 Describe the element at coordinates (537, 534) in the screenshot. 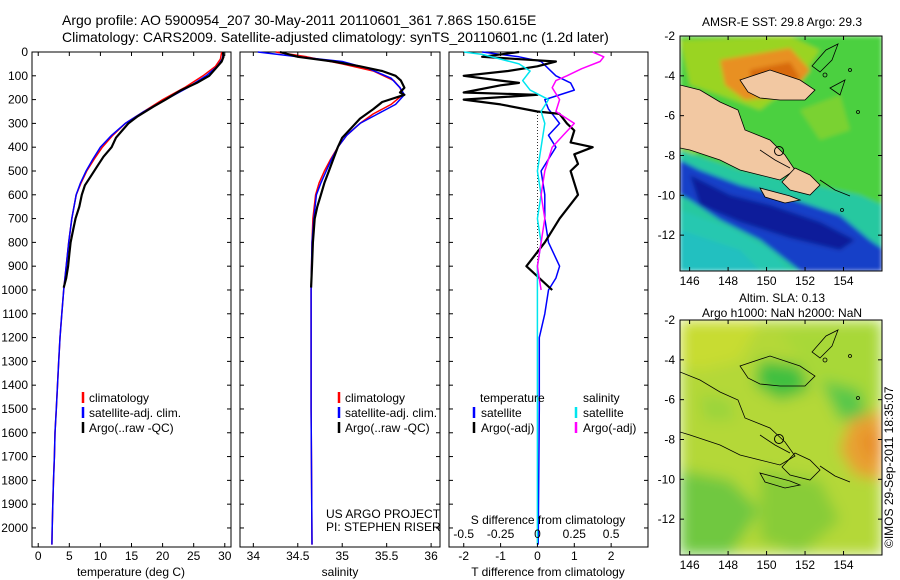

I see `s-diff-tick-label: 0` at that location.